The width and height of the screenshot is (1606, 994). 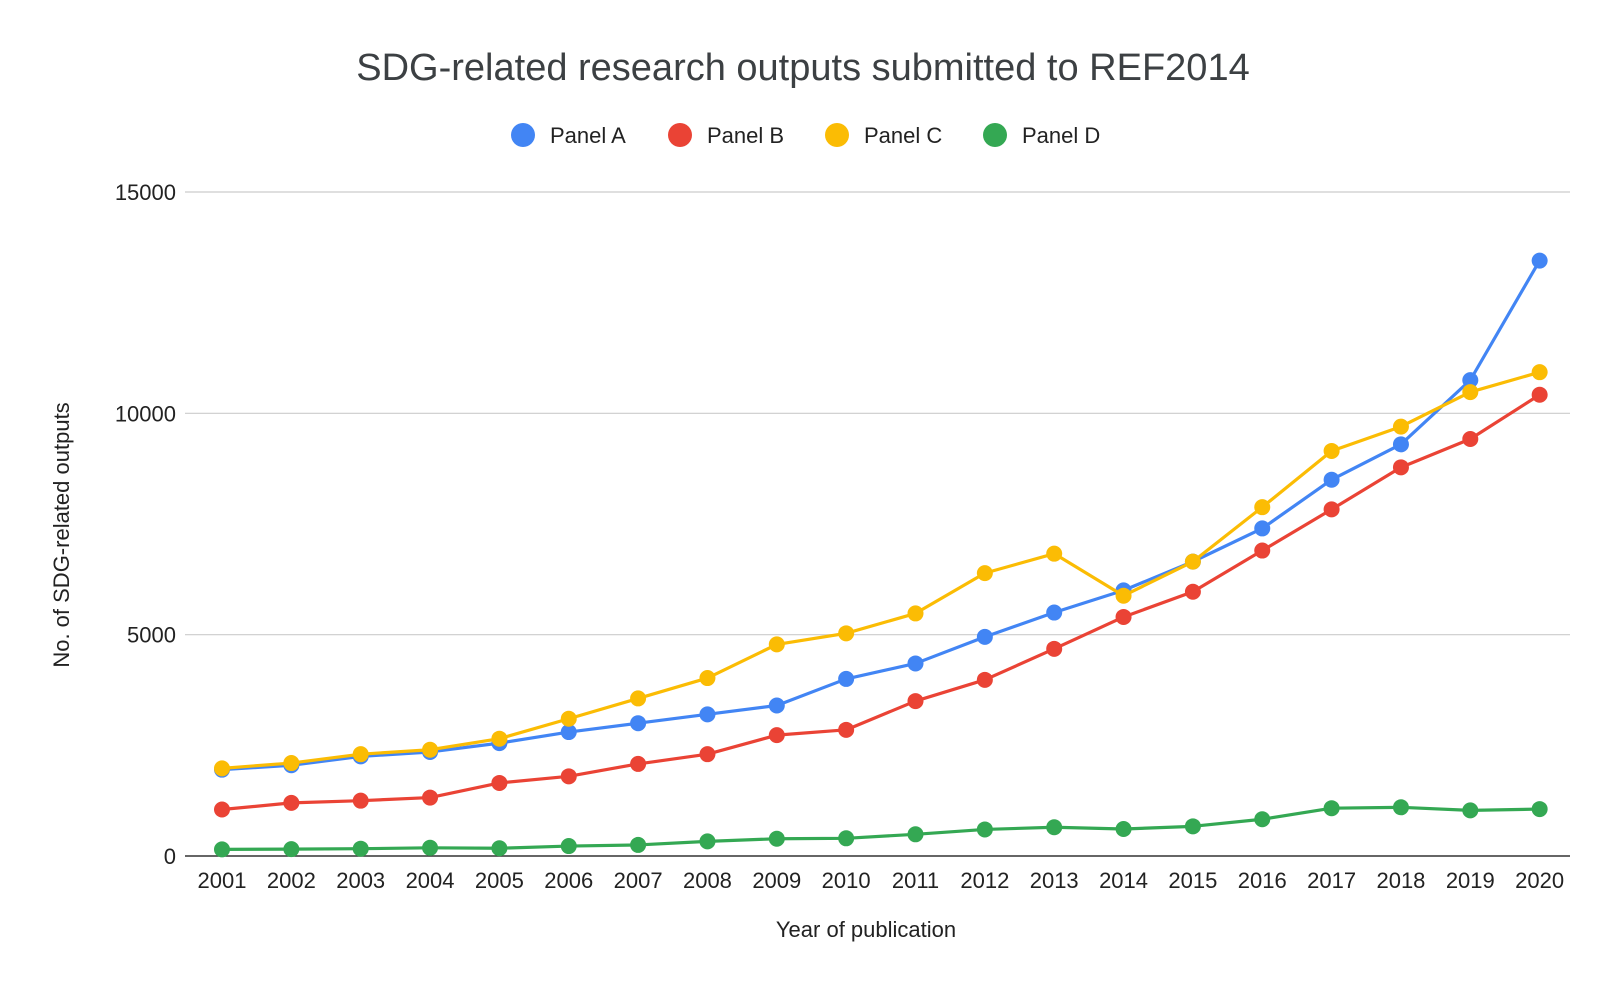 What do you see at coordinates (1331, 880) in the screenshot?
I see `x-tick-label: 2017` at bounding box center [1331, 880].